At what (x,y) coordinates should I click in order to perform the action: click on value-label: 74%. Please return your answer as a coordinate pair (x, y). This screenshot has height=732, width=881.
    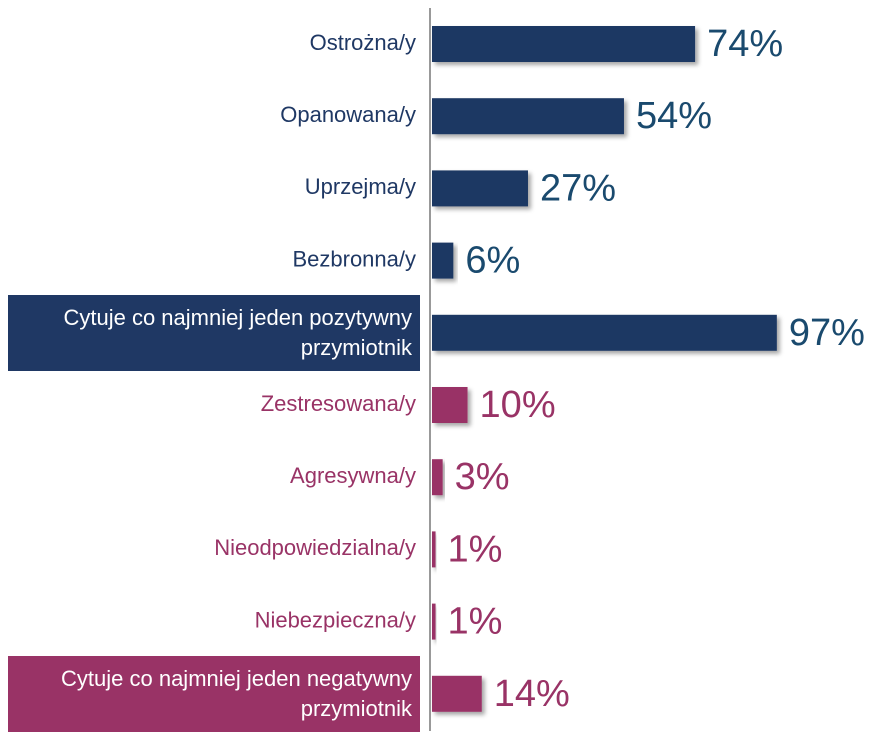
    Looking at the image, I should click on (745, 44).